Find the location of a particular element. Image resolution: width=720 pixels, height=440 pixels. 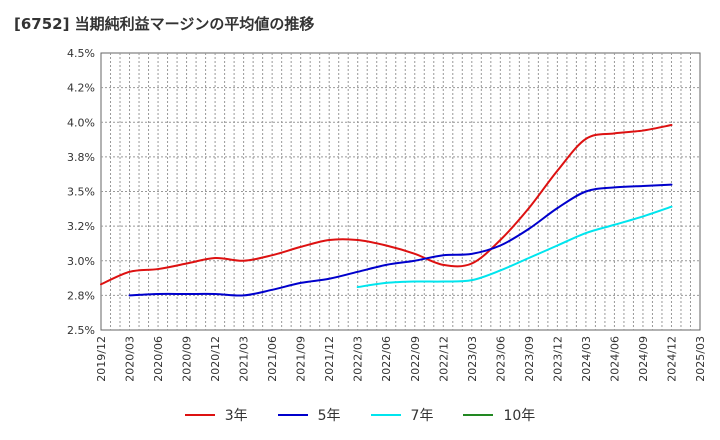

x-tick-label: 2020/03 is located at coordinates (130, 359).